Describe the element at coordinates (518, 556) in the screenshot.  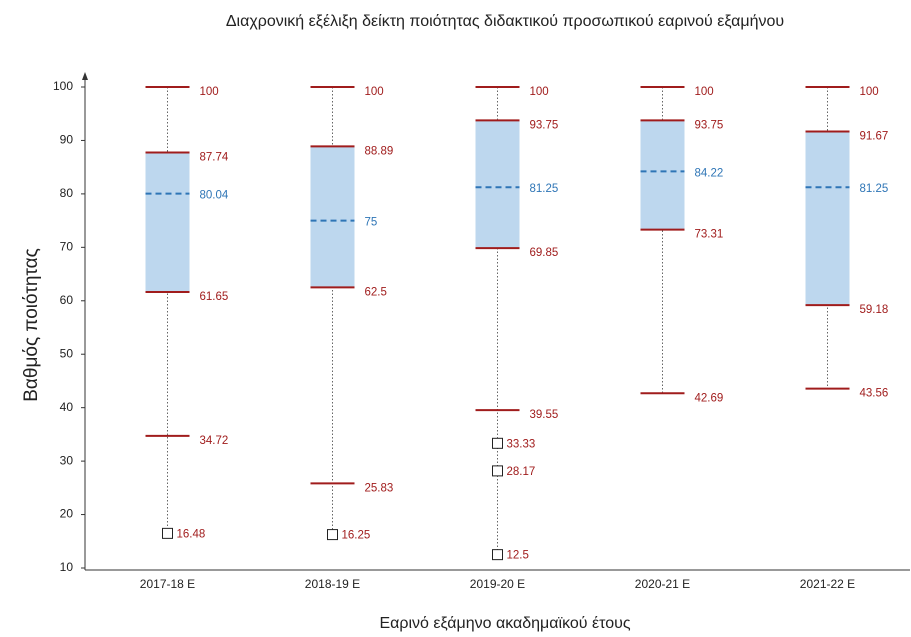
I see `outlier-label: 12.5` at that location.